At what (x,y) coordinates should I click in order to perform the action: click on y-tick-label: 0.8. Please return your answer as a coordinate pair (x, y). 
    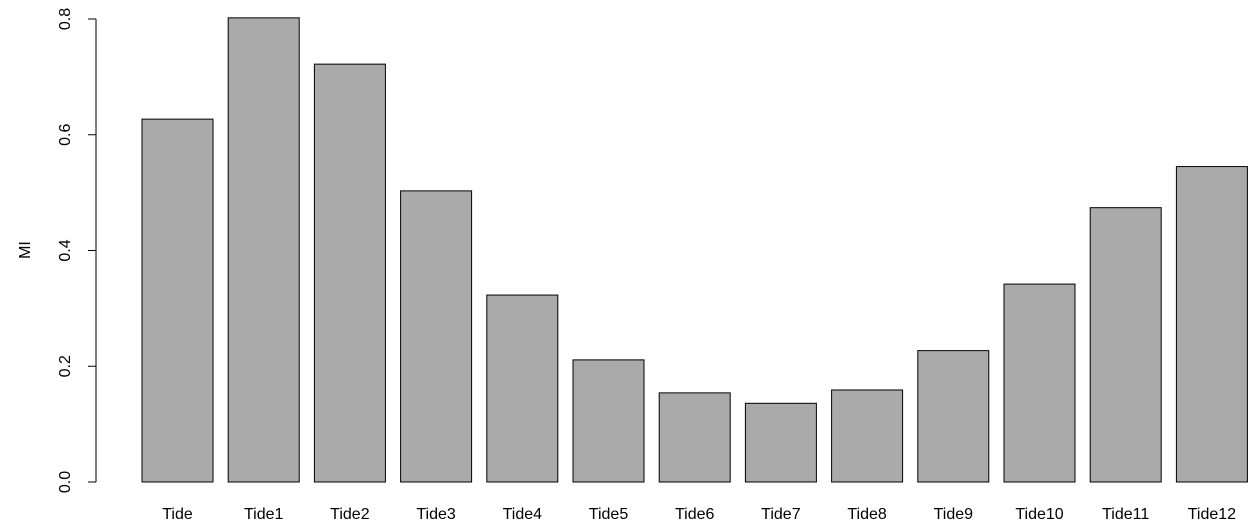
    Looking at the image, I should click on (65, 19).